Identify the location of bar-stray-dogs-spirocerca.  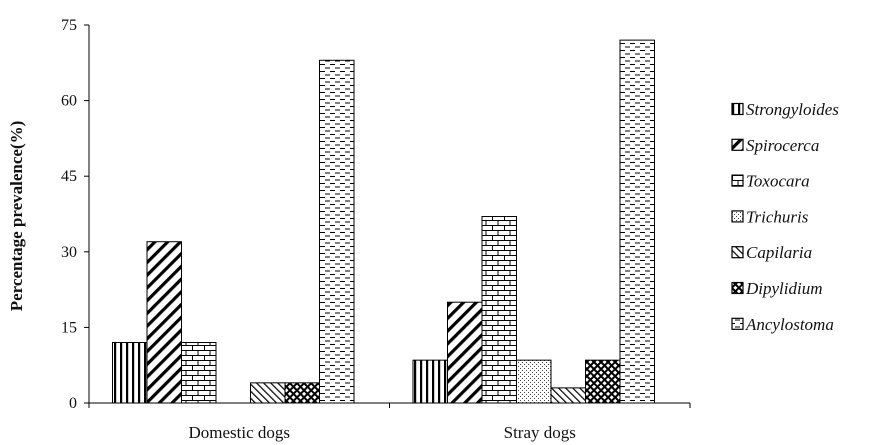
(465, 352).